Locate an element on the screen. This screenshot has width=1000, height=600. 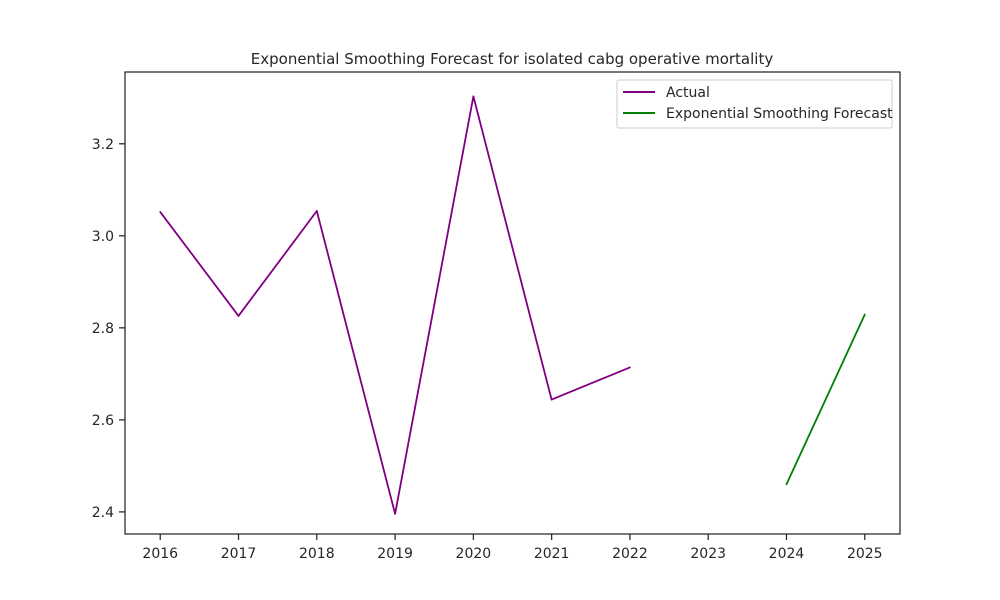
legend-box is located at coordinates (754, 104).